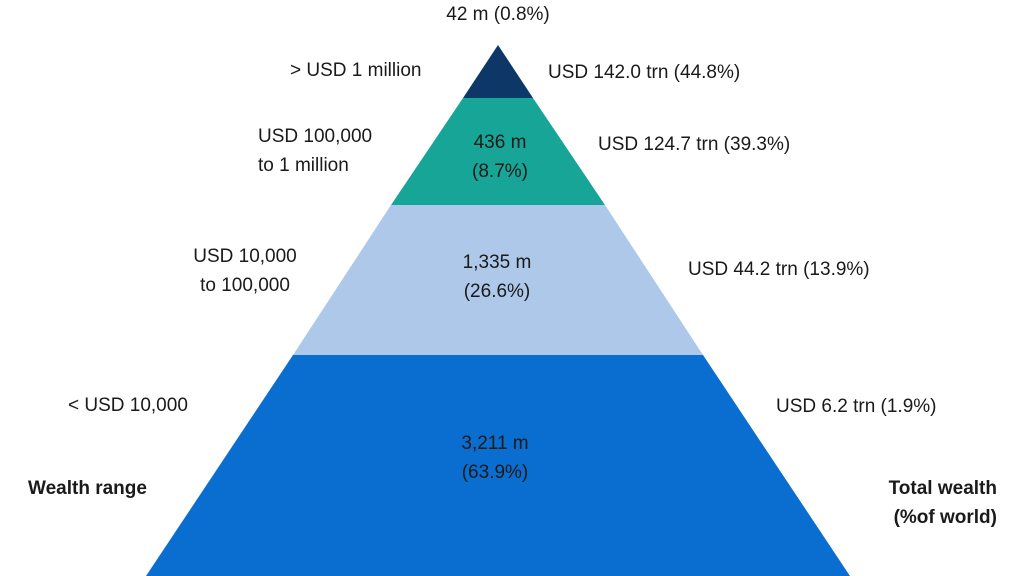 This screenshot has width=1024, height=576. I want to click on tier-second, so click(498, 151).